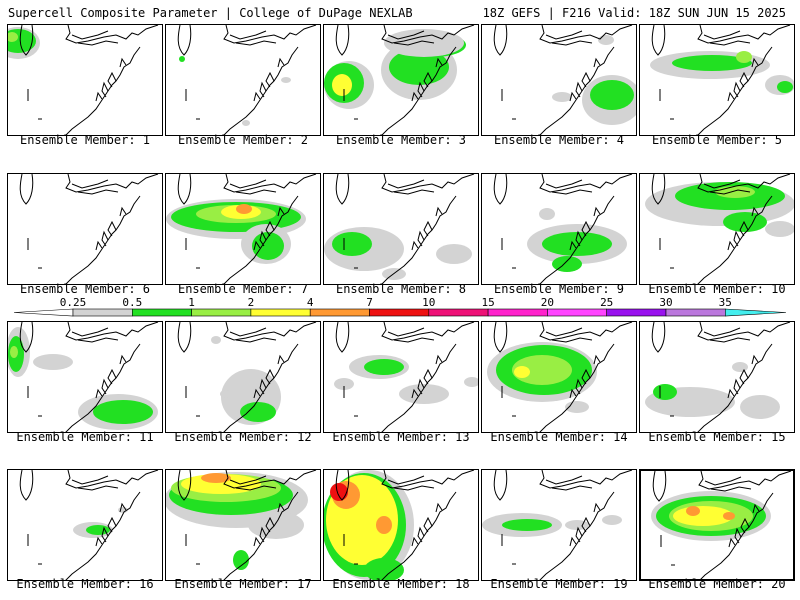  What do you see at coordinates (559, 584) in the screenshot?
I see `ensemble-member-label: Ensemble Member: 19` at bounding box center [559, 584].